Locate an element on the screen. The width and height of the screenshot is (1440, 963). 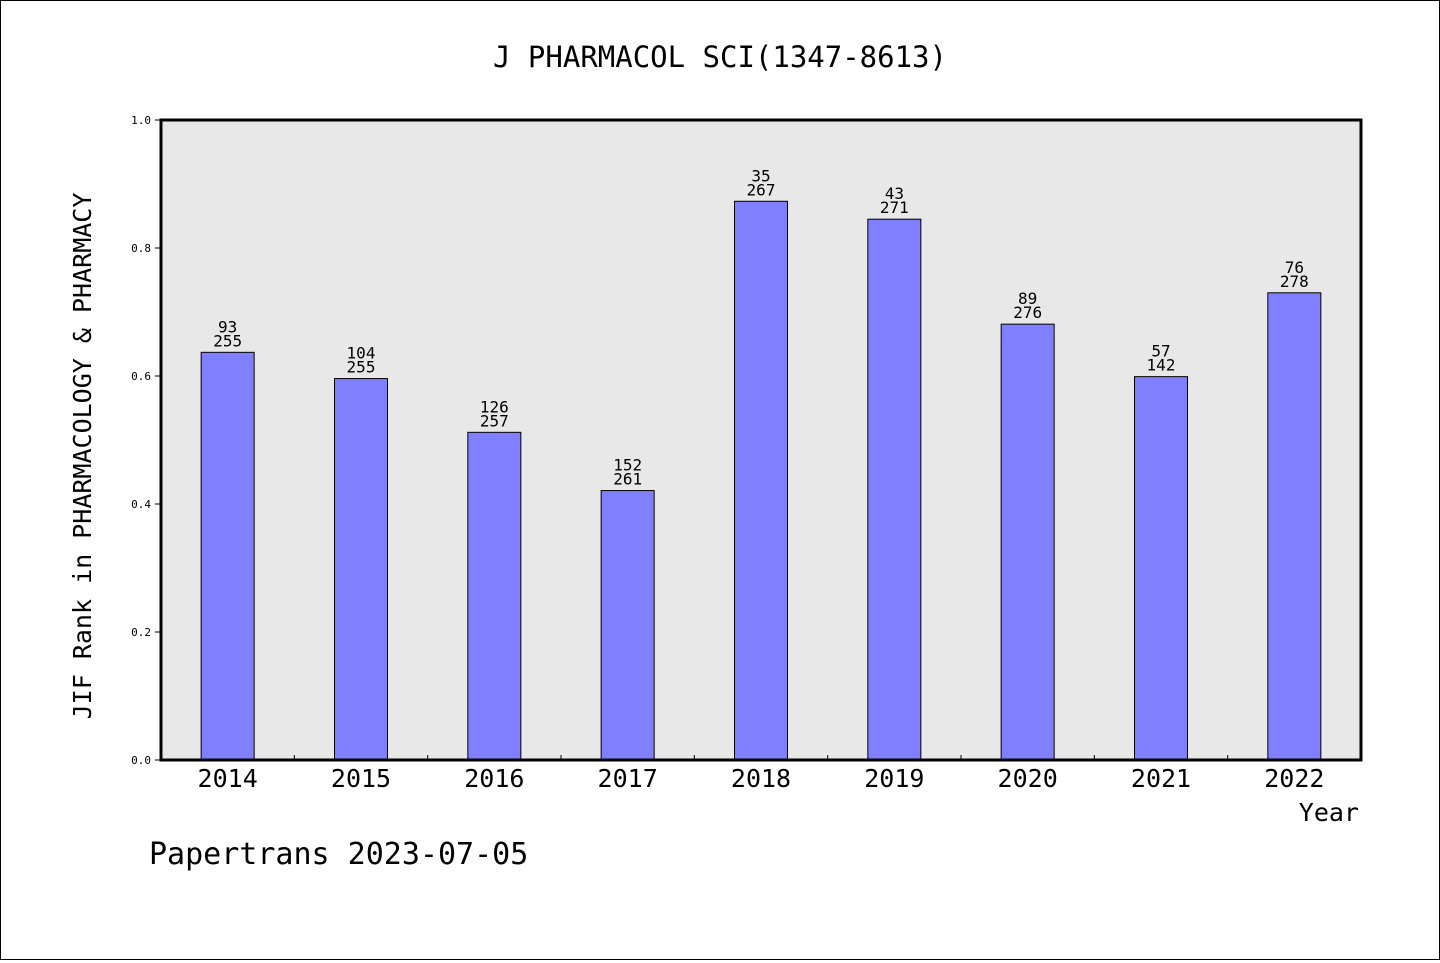
bar-total-label-2015: 255 is located at coordinates (361, 367).